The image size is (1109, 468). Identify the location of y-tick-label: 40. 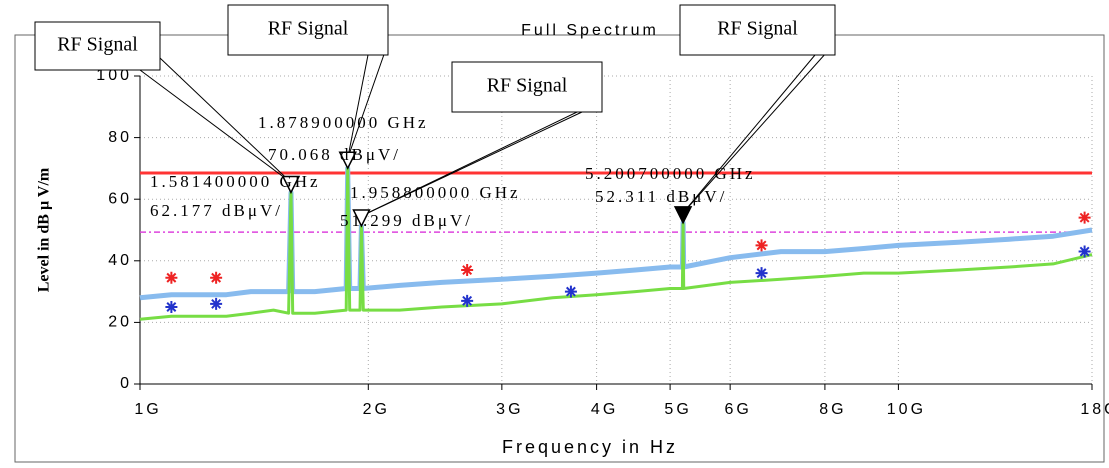
(120, 260).